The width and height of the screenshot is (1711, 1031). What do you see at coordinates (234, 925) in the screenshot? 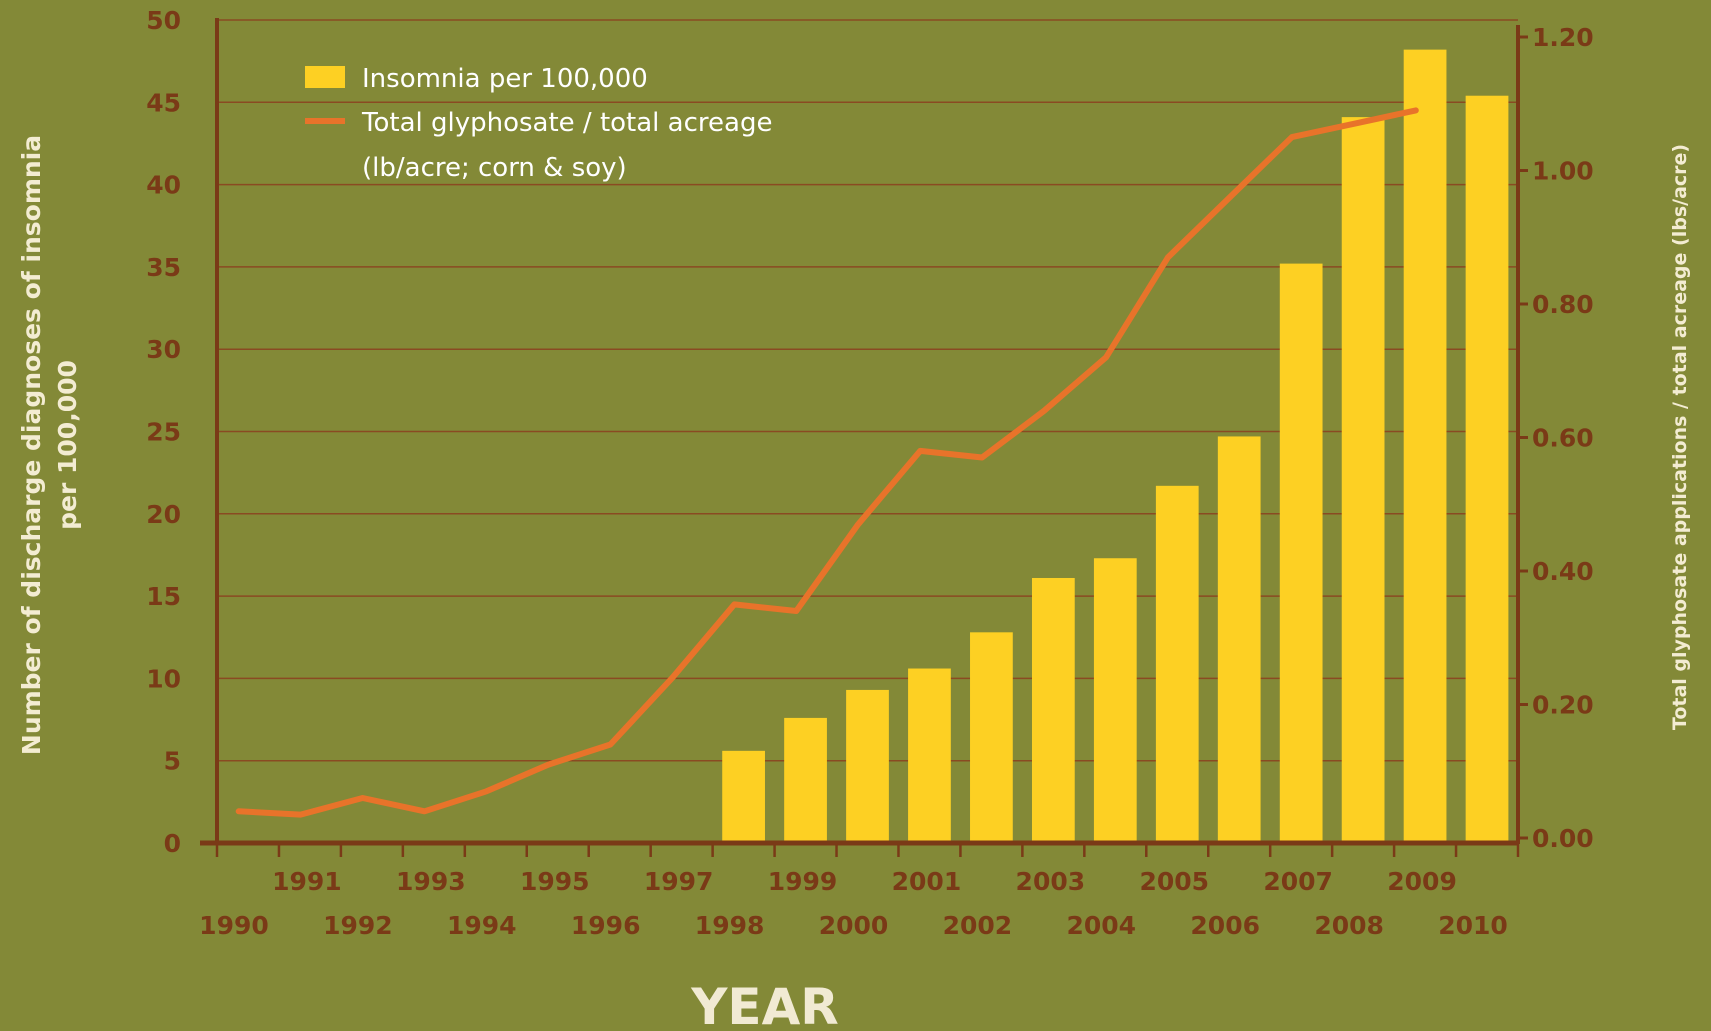
I see `x-tick-label: 1990` at bounding box center [234, 925].